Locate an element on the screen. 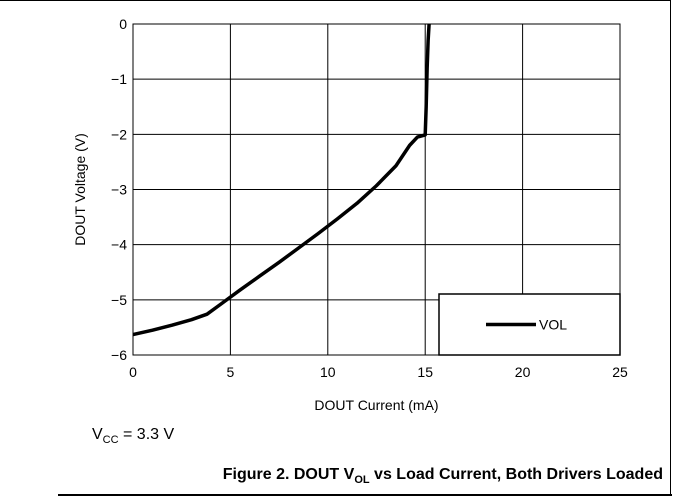 Image resolution: width=673 pixels, height=498 pixels. y-tick-label: −2 is located at coordinates (119, 134).